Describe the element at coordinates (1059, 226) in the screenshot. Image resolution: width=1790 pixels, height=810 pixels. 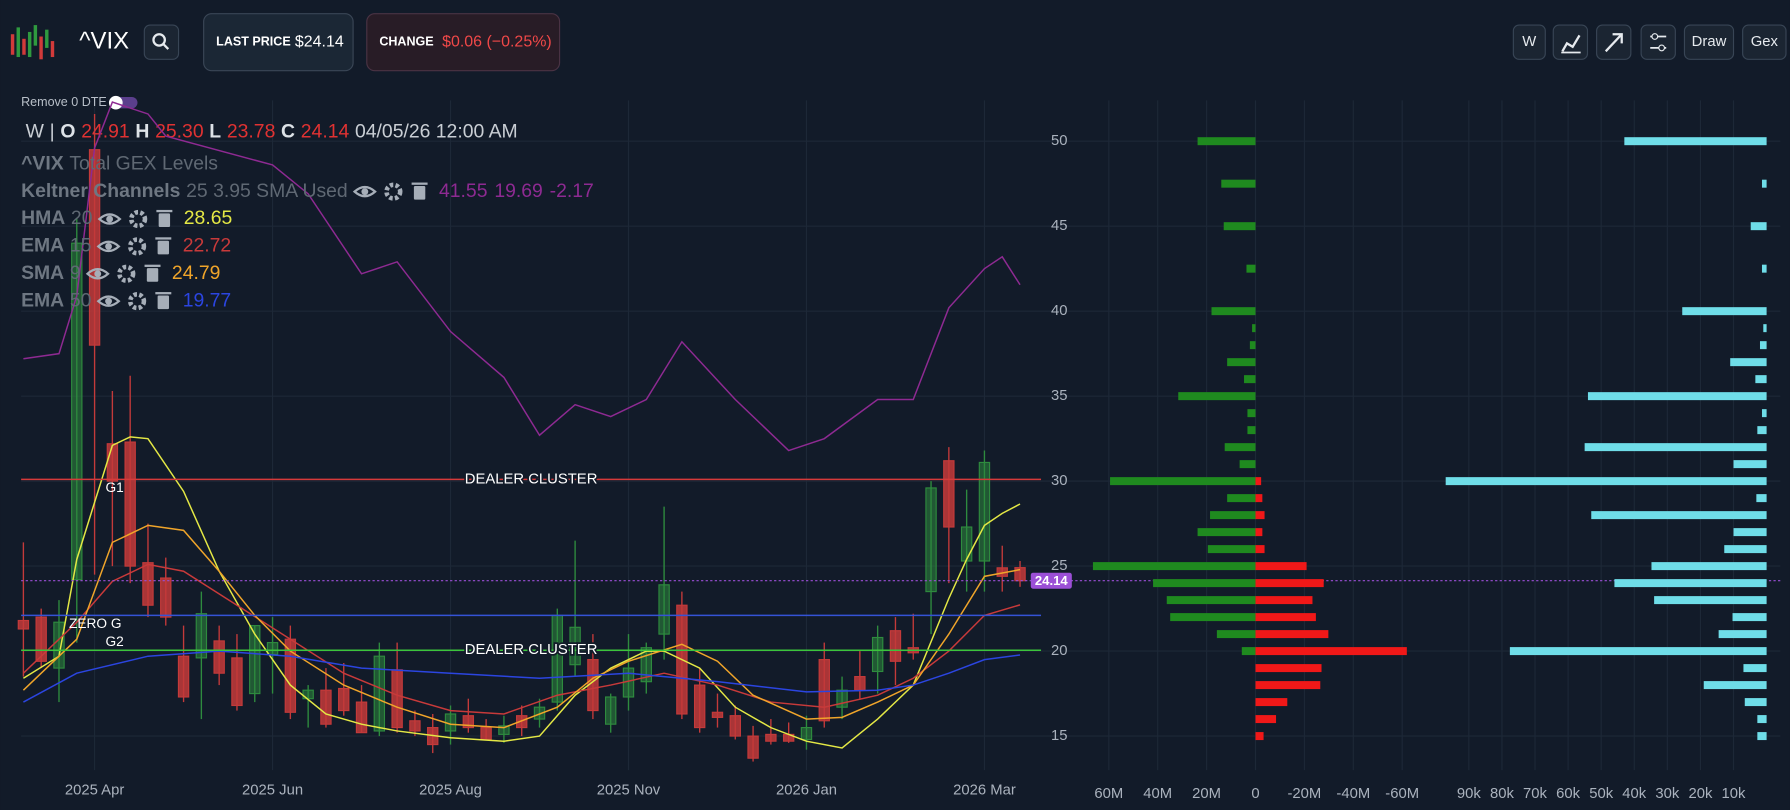
I see `y-tick-label: 45` at that location.